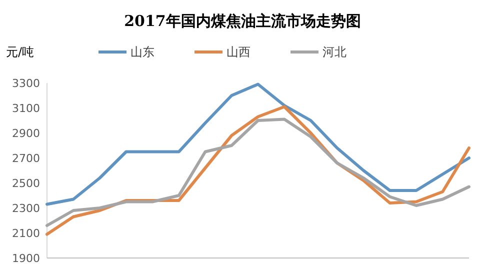 This screenshot has height=264, width=485. What do you see at coordinates (26, 108) in the screenshot?
I see `y-tick-label: 3100` at bounding box center [26, 108].